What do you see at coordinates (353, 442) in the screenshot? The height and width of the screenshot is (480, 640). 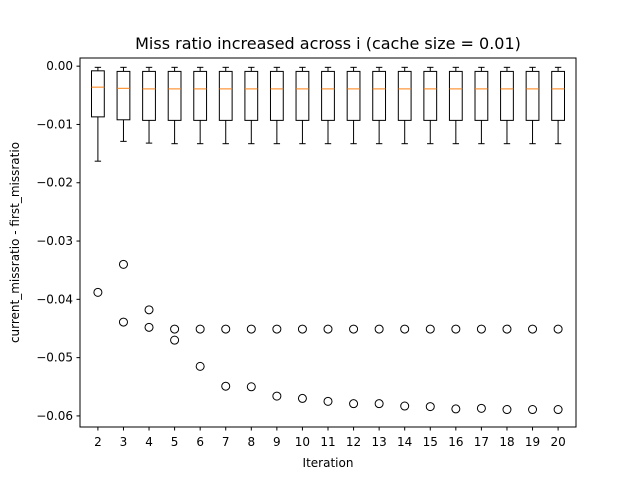 I see `x-tick-label: 12` at bounding box center [353, 442].